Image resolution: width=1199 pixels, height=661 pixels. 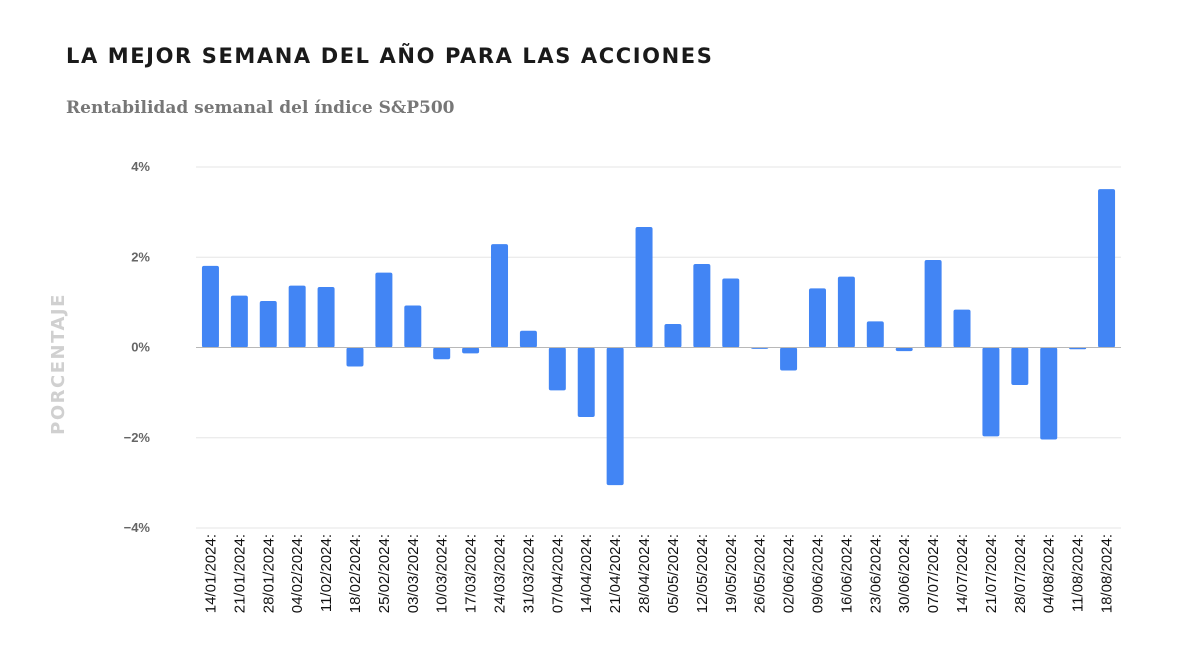 What do you see at coordinates (268, 324) in the screenshot?
I see `bar: 28/01/2024: 1.03%` at bounding box center [268, 324].